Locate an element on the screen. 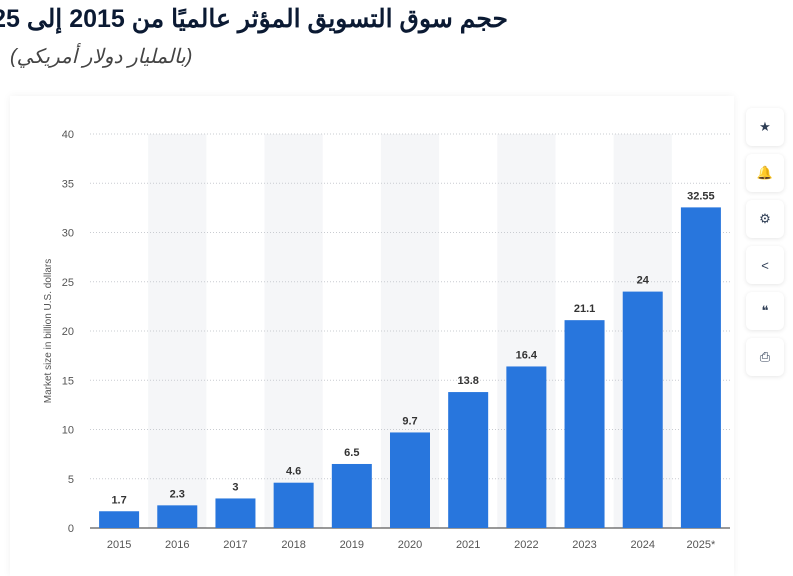 The height and width of the screenshot is (576, 793). data-label: 4.6 is located at coordinates (293, 472).